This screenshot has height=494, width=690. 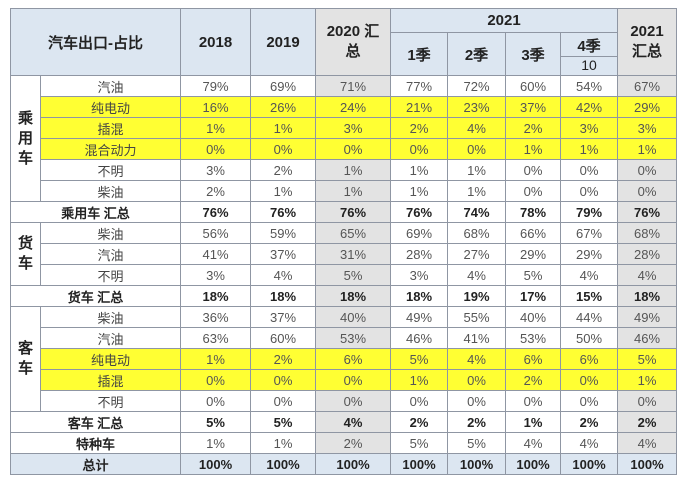 I want to click on value-cell: 63%, so click(x=215, y=338).